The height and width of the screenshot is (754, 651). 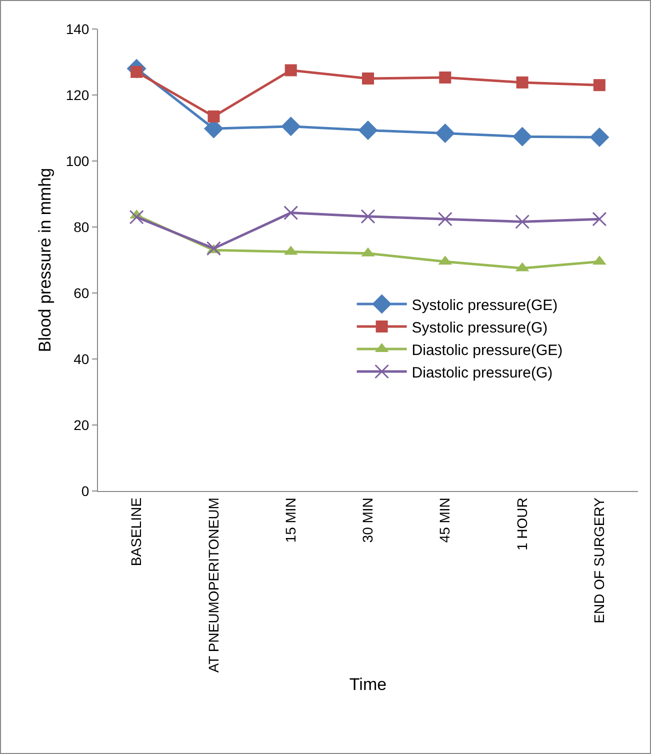 I want to click on x-tick-label: AT PNEUMOPERITONEUM, so click(x=213, y=585).